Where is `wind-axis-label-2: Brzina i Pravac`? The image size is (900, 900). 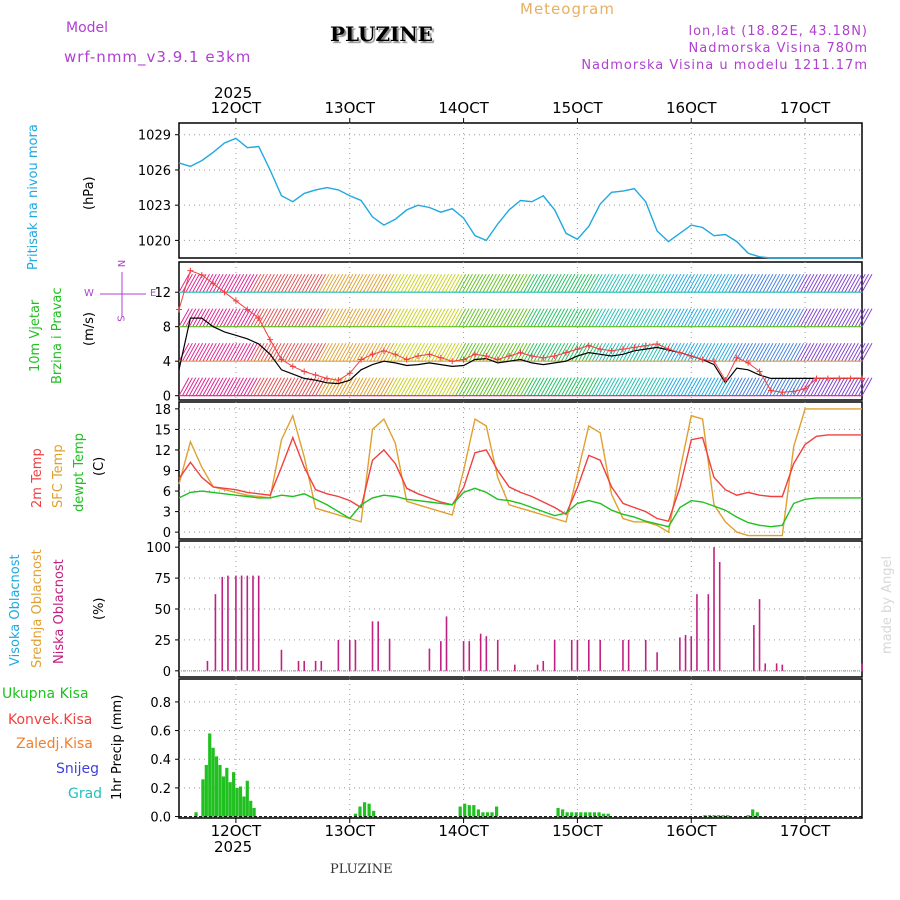 wind-axis-label-2: Brzina i Pravac is located at coordinates (57, 335).